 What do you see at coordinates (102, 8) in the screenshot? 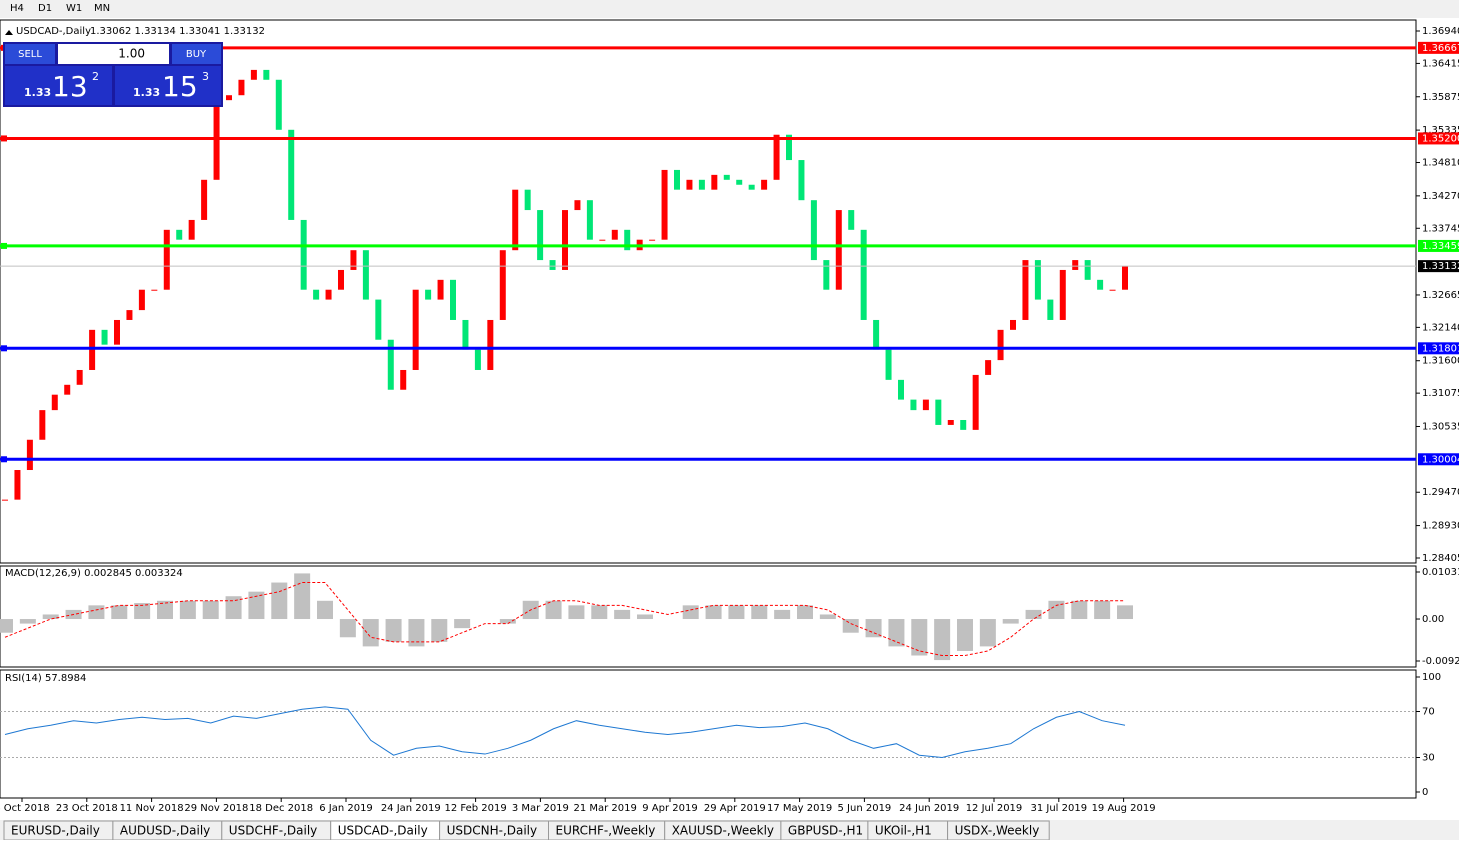
I see `period-button: MN` at bounding box center [102, 8].